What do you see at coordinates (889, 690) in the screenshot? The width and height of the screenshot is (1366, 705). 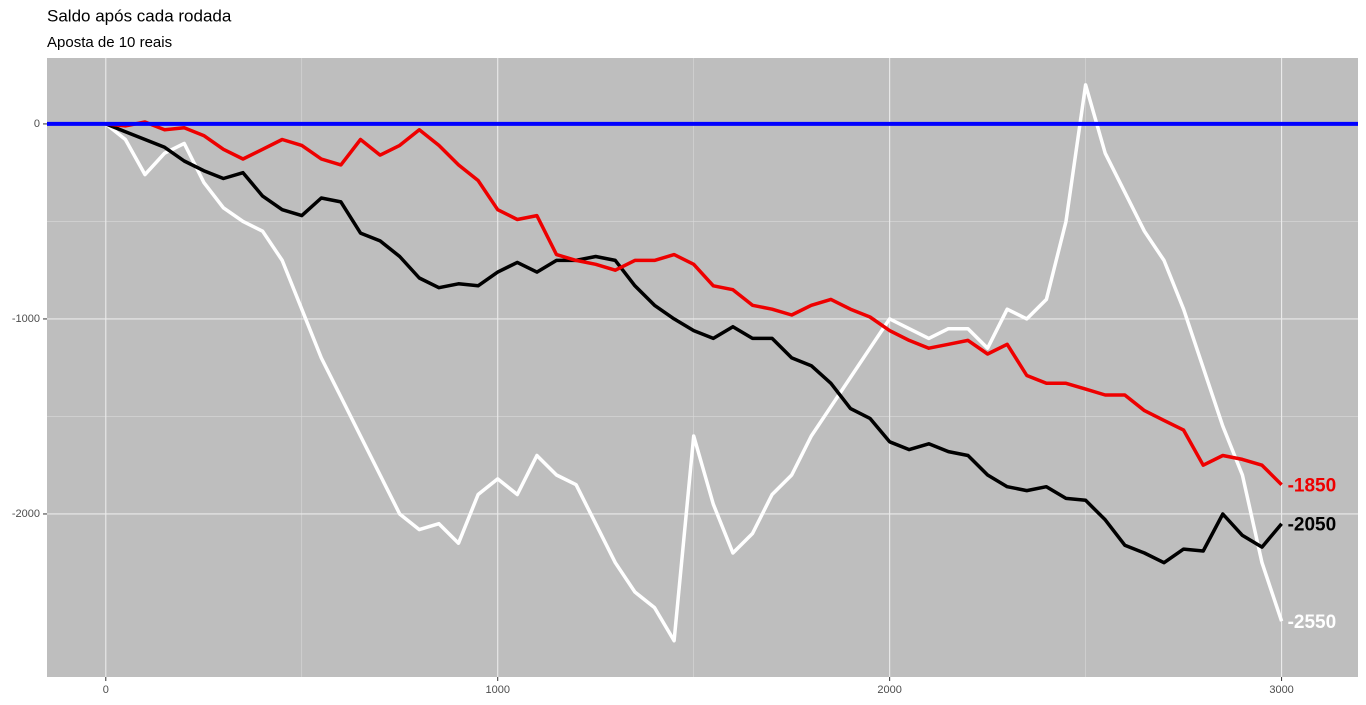 I see `x-tick-label: 2000` at bounding box center [889, 690].